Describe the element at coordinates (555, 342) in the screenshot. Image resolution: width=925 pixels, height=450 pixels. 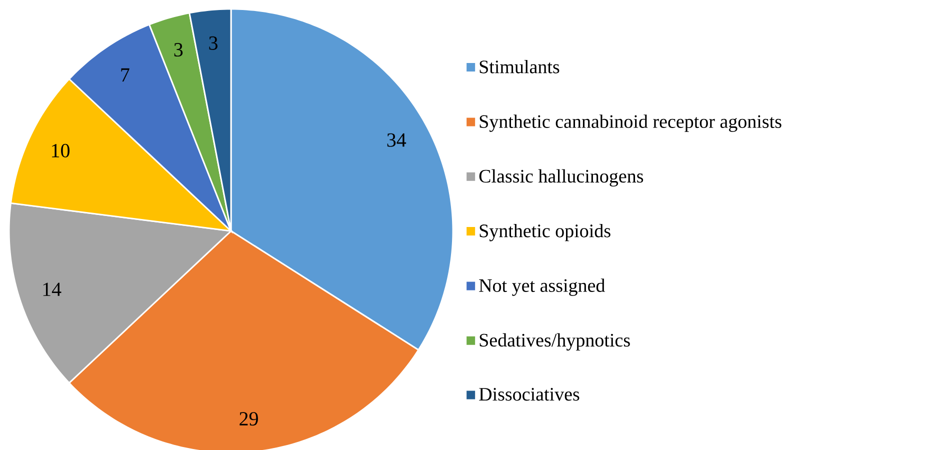
I see `legend-label: Sedatives/hypnotics` at that location.